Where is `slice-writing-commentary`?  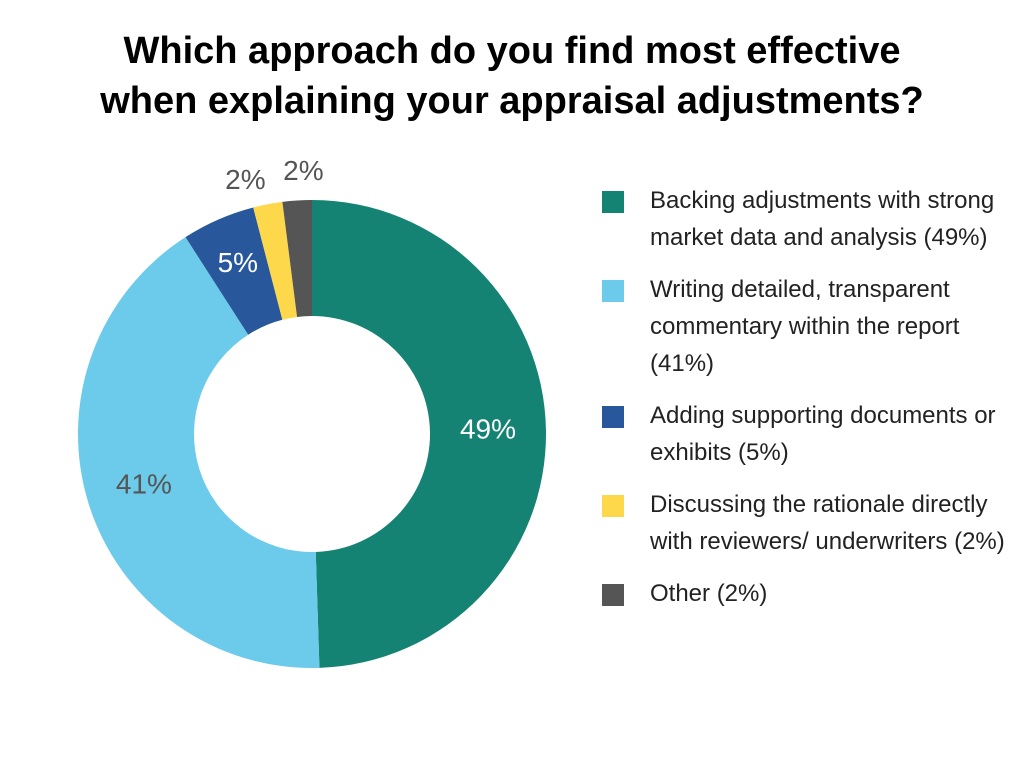
slice-writing-commentary is located at coordinates (198, 452).